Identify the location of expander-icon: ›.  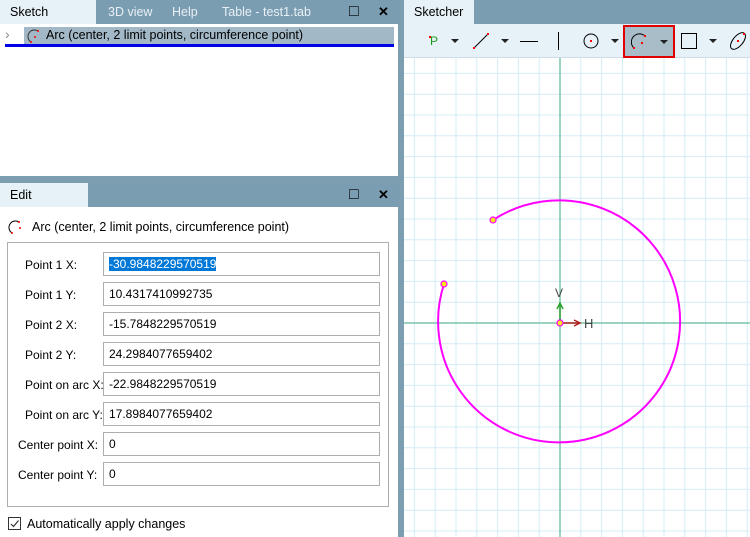
(7, 34).